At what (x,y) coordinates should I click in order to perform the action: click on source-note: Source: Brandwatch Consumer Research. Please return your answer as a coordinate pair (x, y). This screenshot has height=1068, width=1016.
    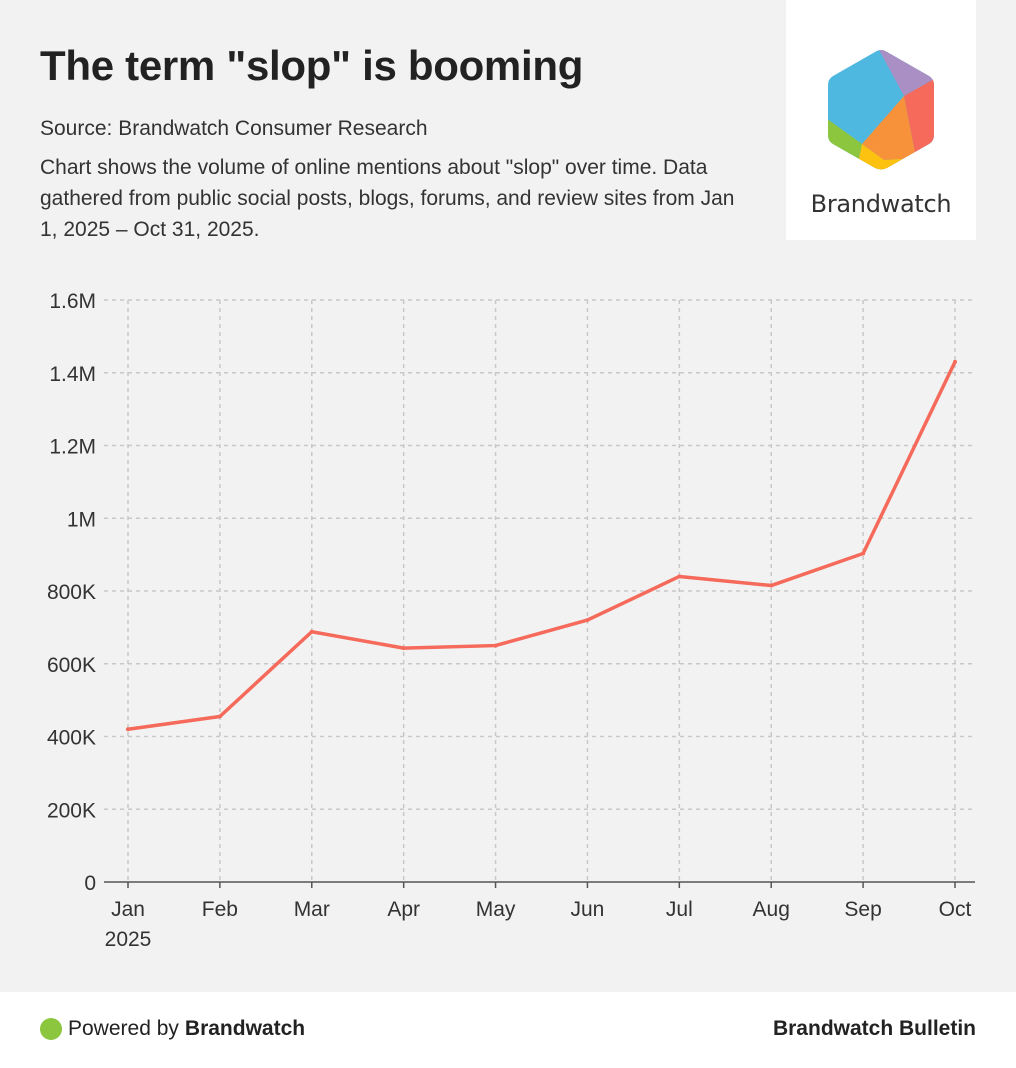
    Looking at the image, I should click on (234, 128).